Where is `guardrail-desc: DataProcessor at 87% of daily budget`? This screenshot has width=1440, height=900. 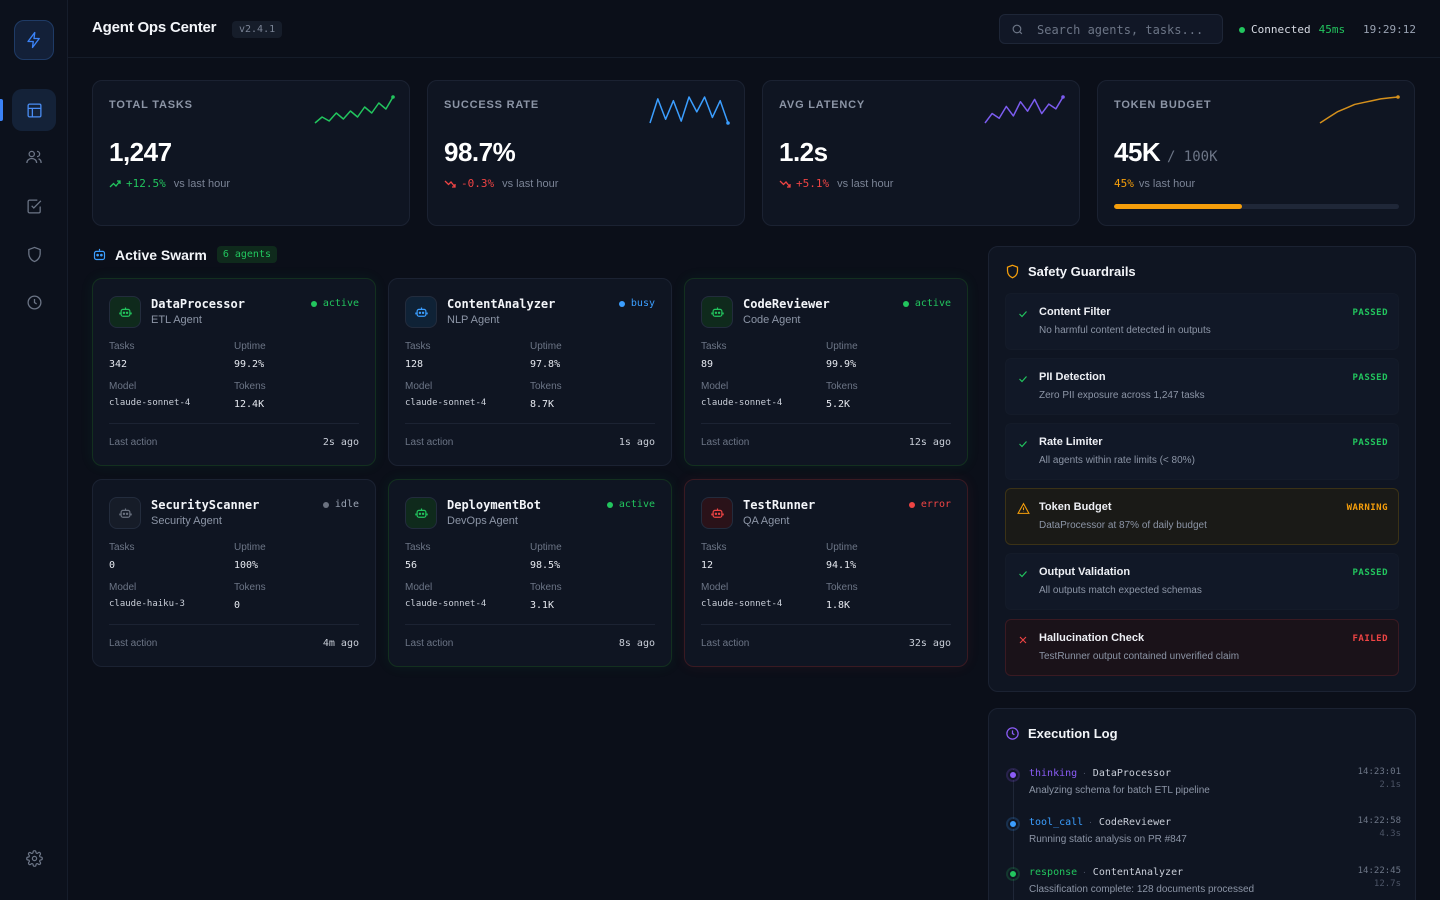 guardrail-desc: DataProcessor at 87% of daily budget is located at coordinates (1123, 525).